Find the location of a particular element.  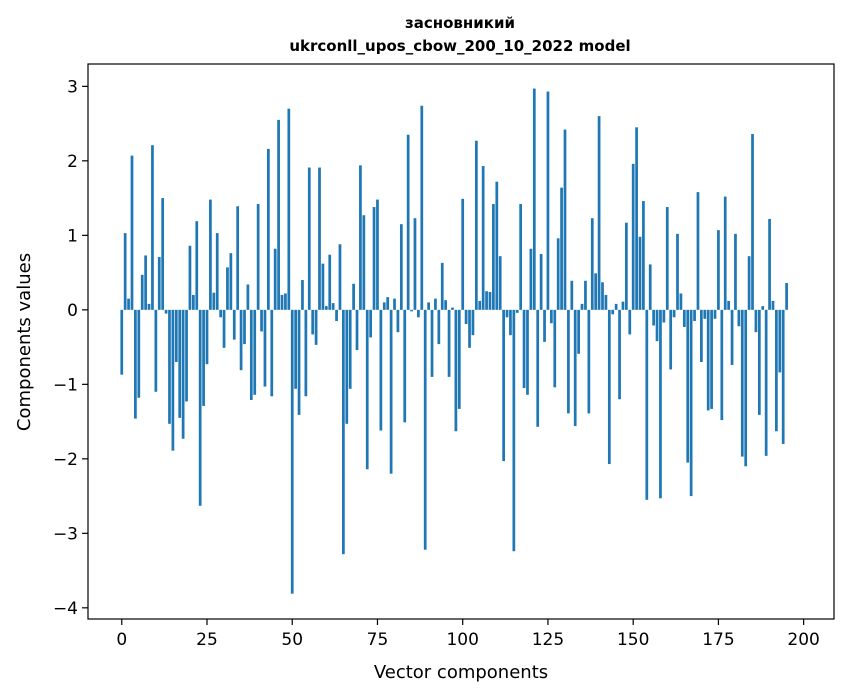

y-axis-ticks: −4 −3 −2 −1 0 1 2 3 is located at coordinates (70, 348).